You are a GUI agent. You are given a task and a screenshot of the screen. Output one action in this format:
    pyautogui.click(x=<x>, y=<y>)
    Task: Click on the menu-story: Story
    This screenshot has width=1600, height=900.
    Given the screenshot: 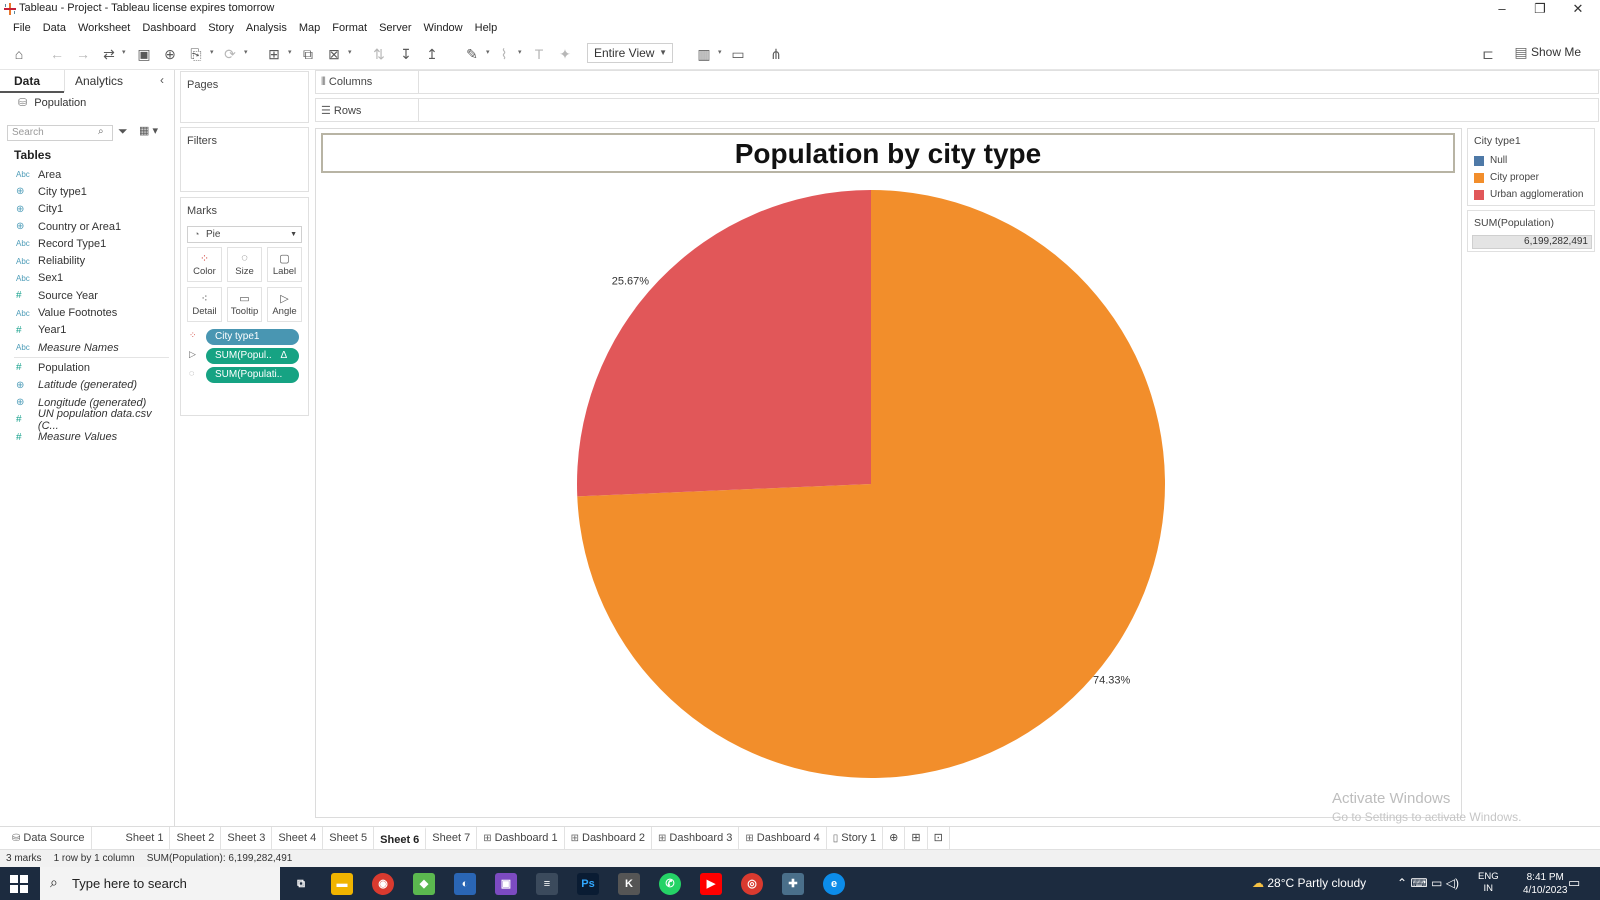 What is the action you would take?
    pyautogui.click(x=221, y=27)
    